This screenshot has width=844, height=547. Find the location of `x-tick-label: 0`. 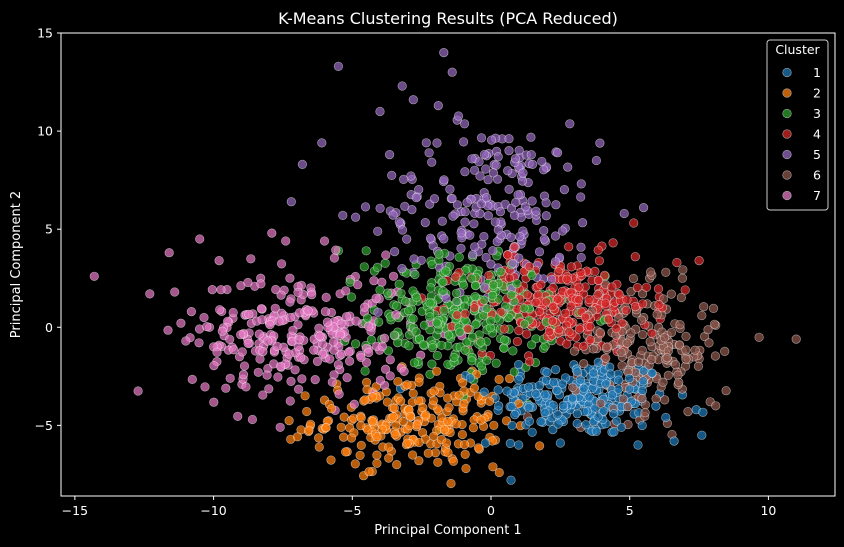

x-tick-label: 0 is located at coordinates (491, 510).